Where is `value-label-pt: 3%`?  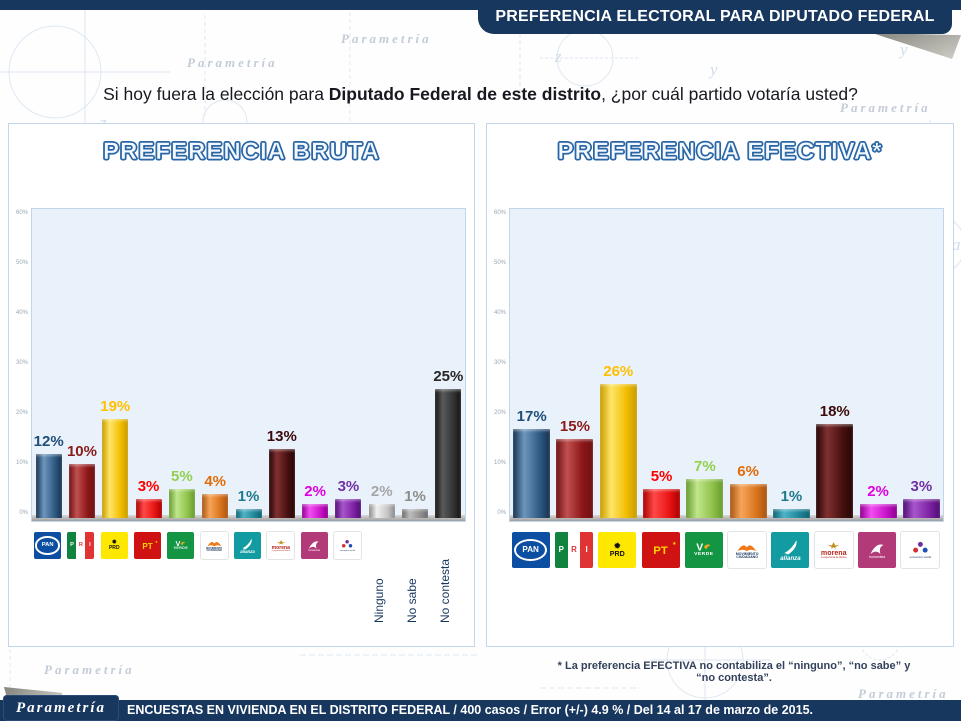 value-label-pt: 3% is located at coordinates (148, 486).